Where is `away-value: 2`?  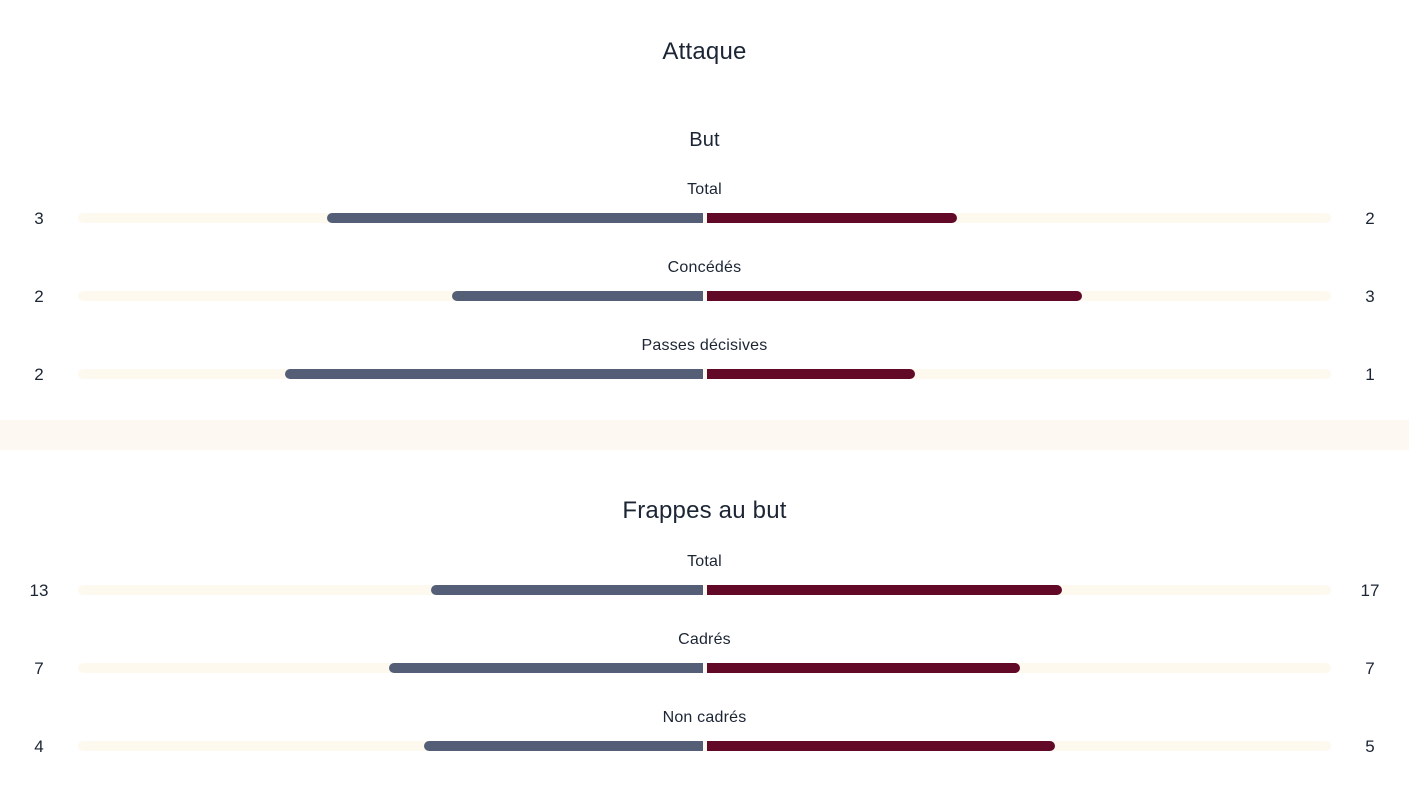 away-value: 2 is located at coordinates (1370, 218).